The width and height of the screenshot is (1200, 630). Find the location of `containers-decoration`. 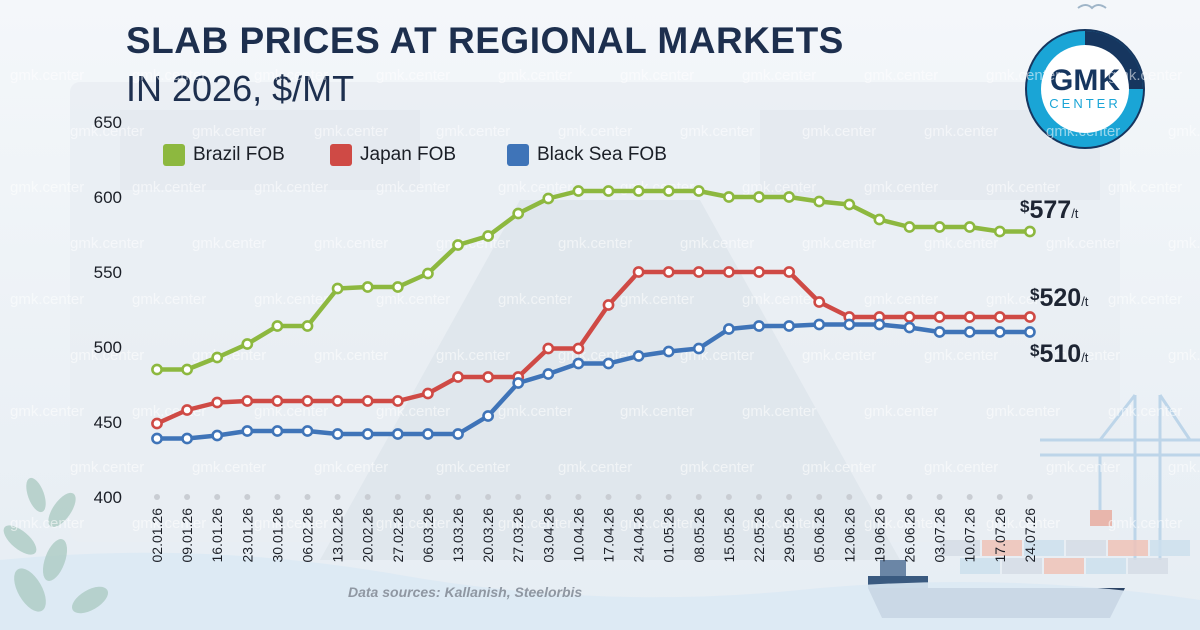

containers-decoration is located at coordinates (1065, 557).